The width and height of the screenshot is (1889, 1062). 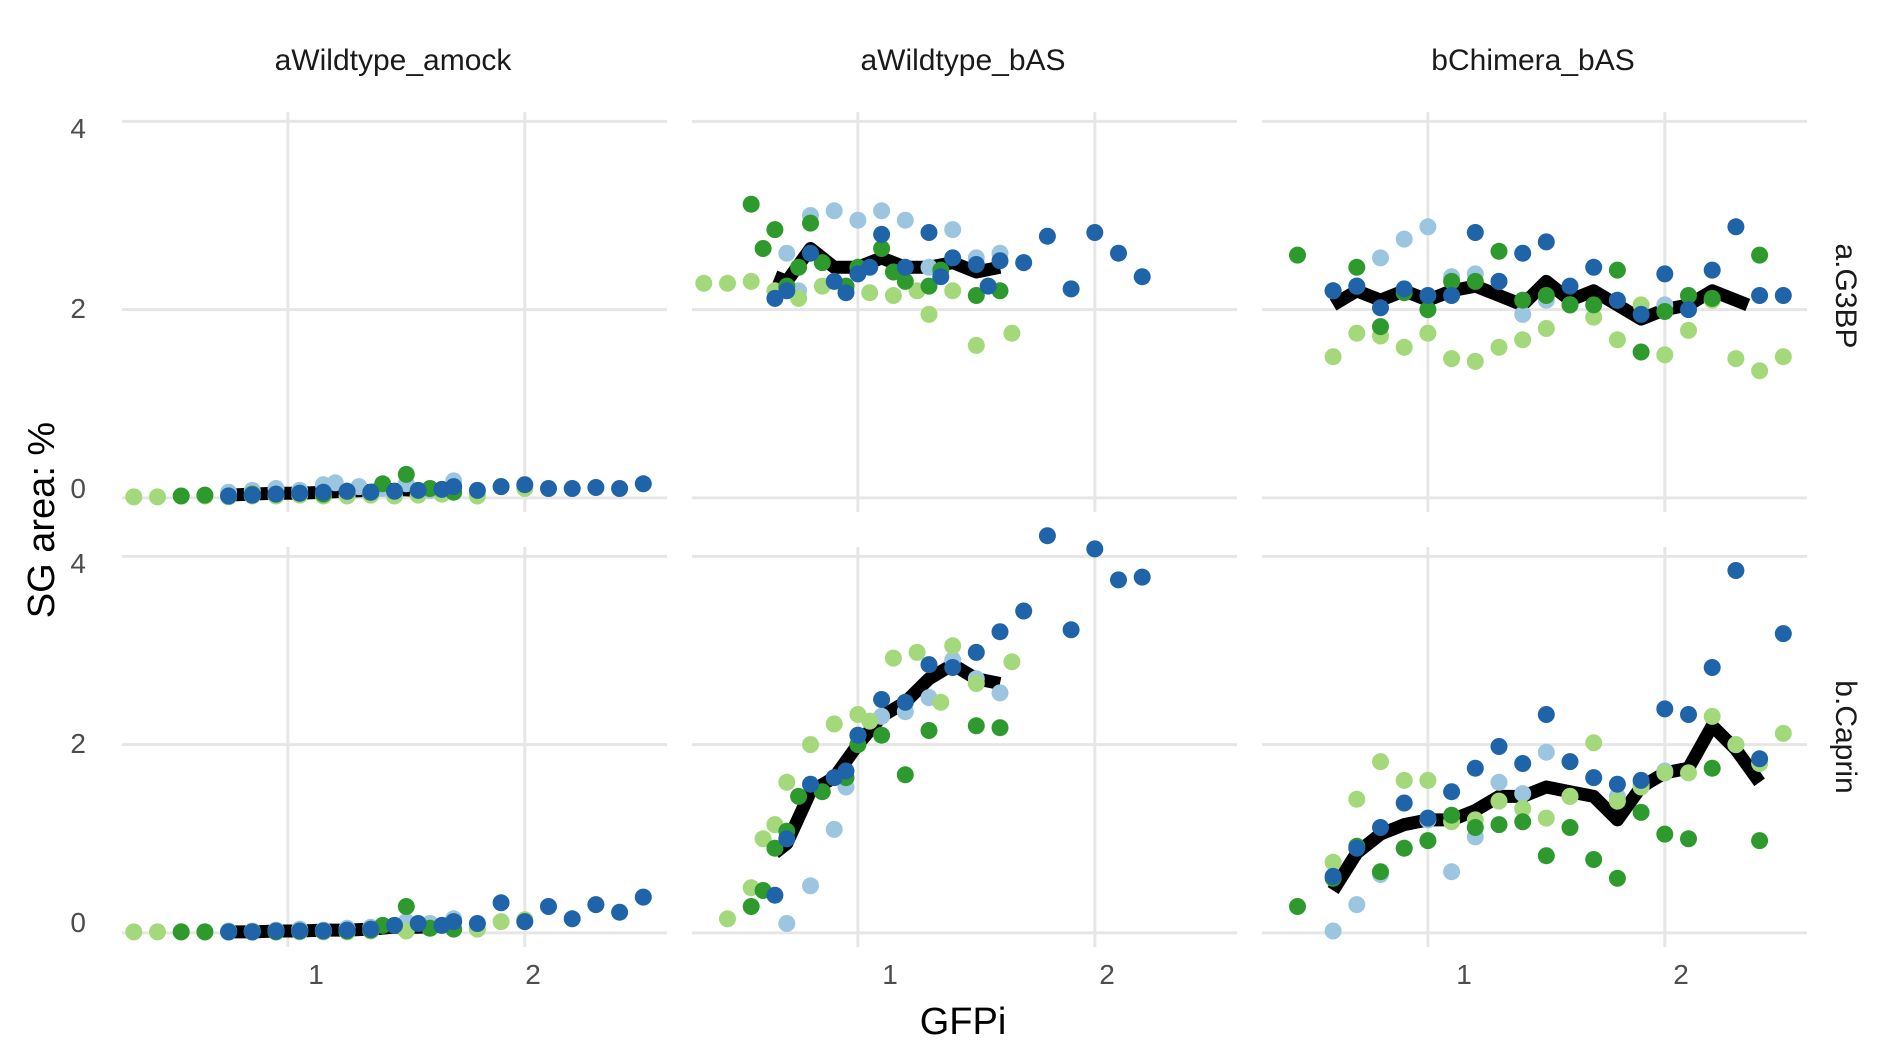 What do you see at coordinates (394, 60) in the screenshot?
I see `column-strip-label-1: aWildtype_amock` at bounding box center [394, 60].